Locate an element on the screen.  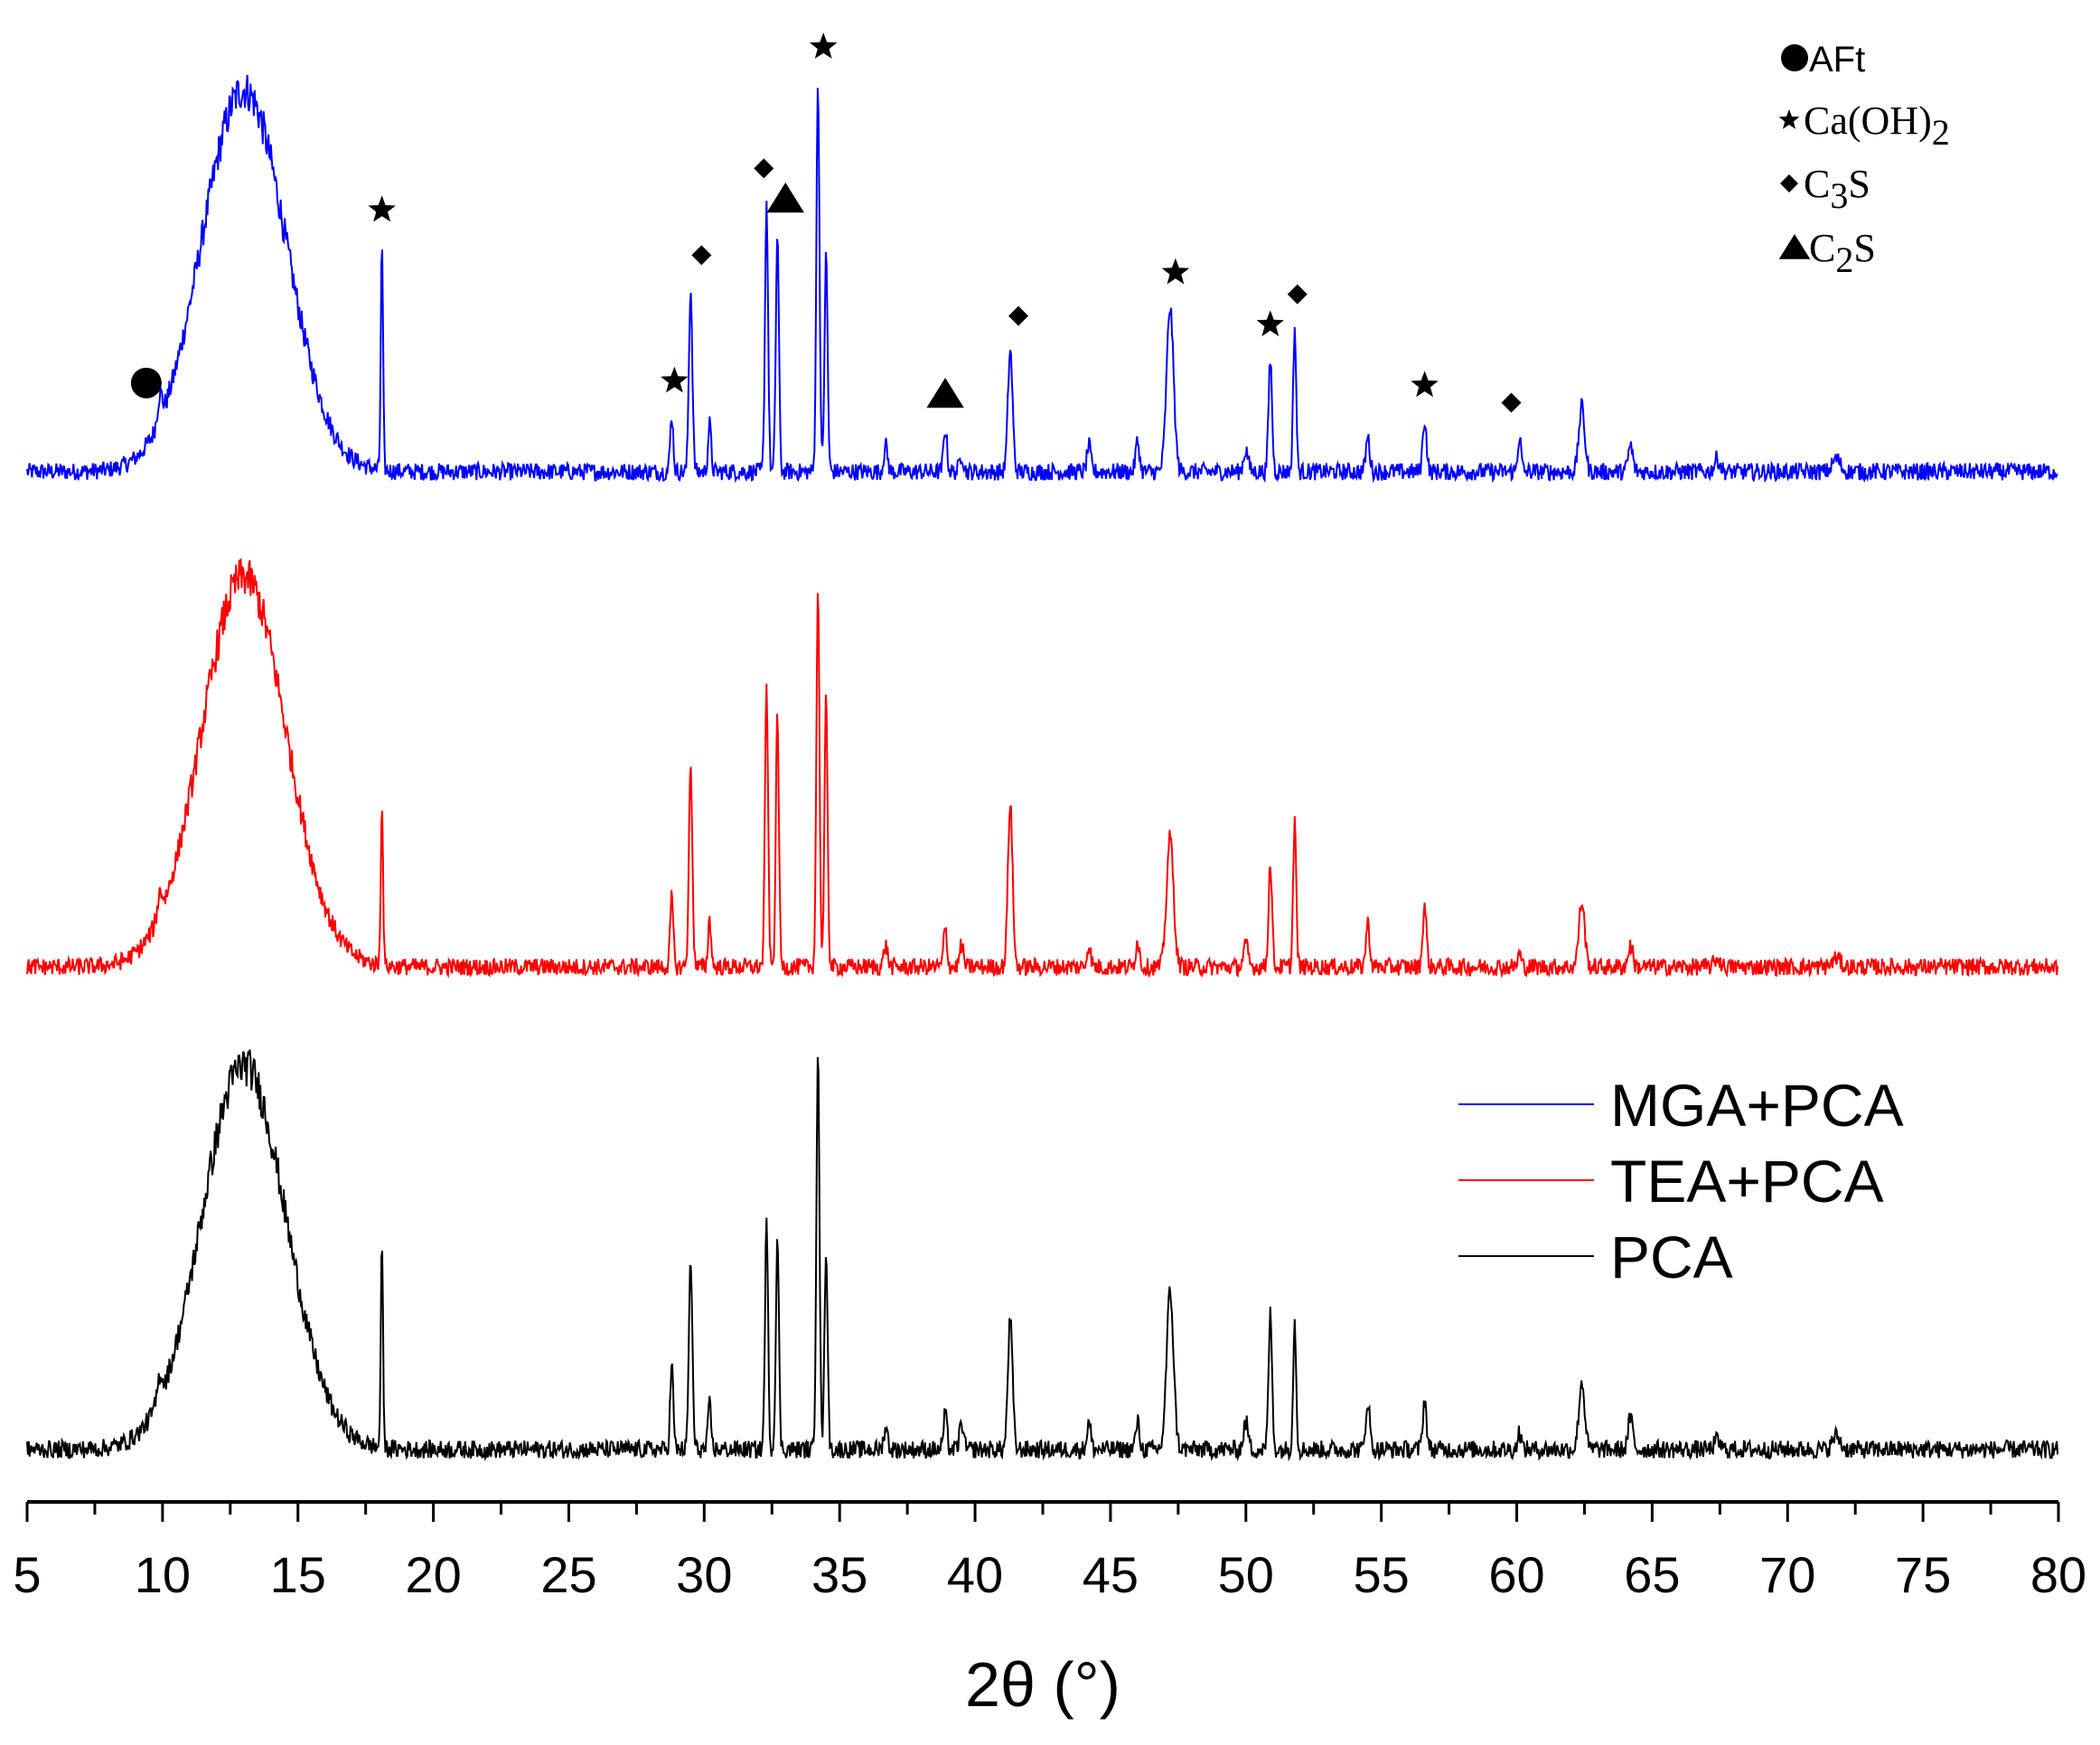
x-axis-title: 2θ (°) is located at coordinates (1042, 1684).